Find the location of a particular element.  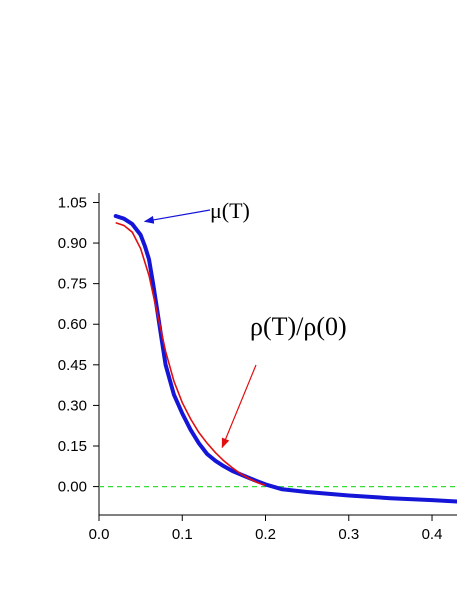

y-tick-label: 0.30 is located at coordinates (72, 405).